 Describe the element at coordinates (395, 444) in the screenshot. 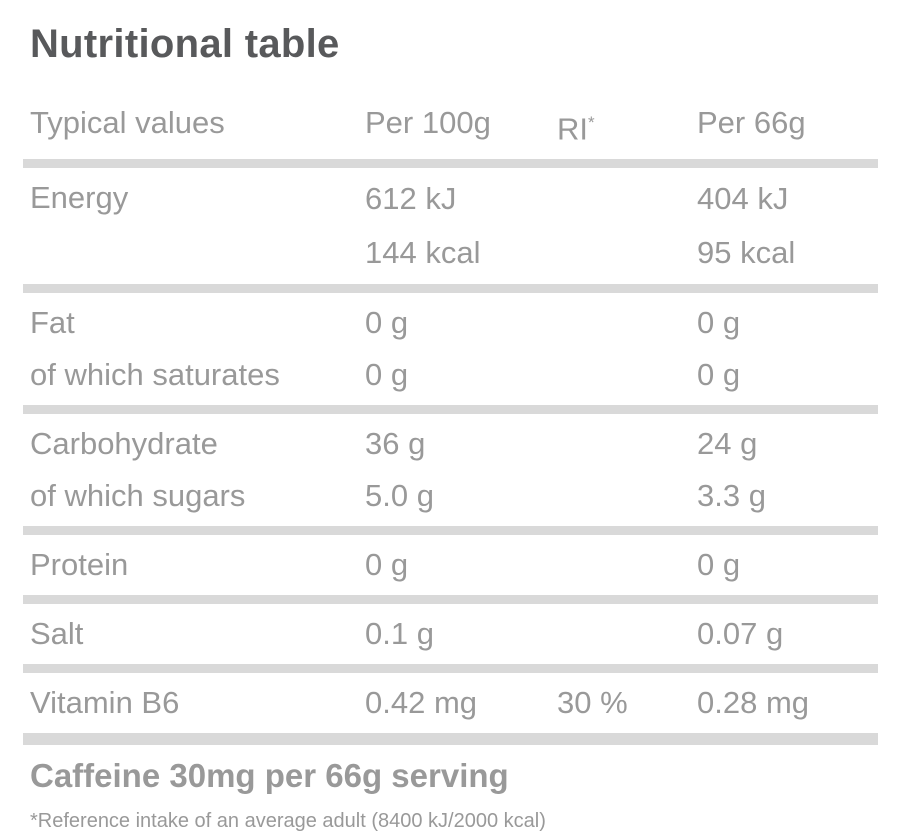

I see `value-per-100g: 36 g` at that location.